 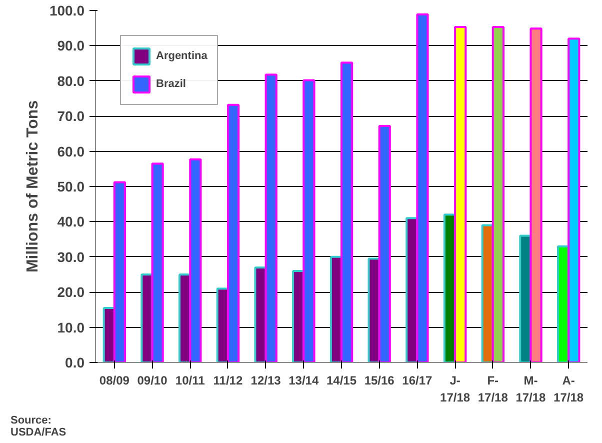 I want to click on y-tick-label: 0.0, so click(x=75, y=362).